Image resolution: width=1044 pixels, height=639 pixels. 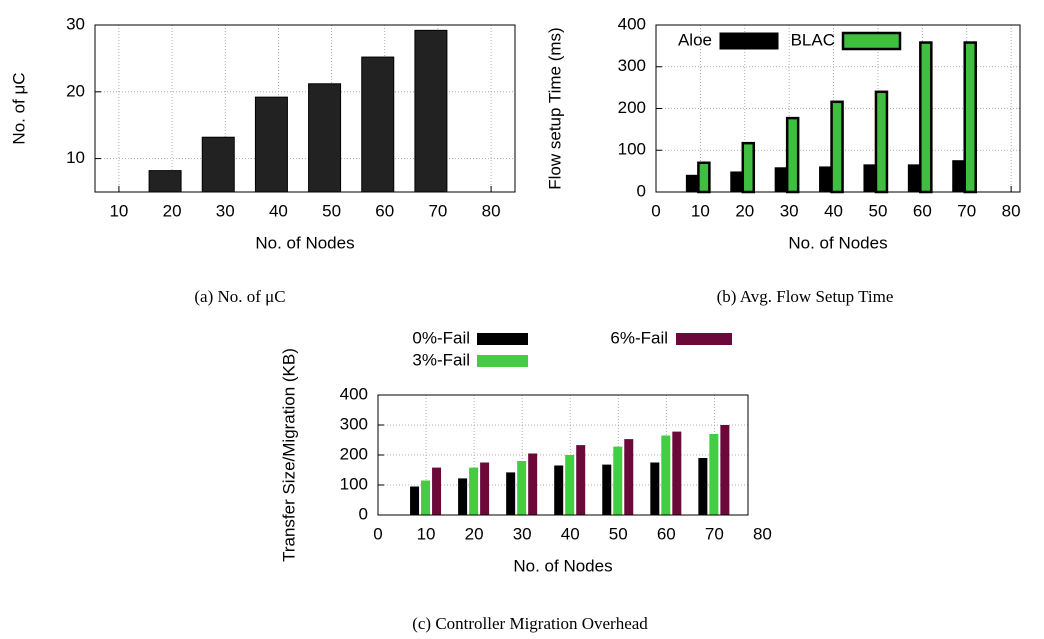 I want to click on caption: (b) Avg. Flow Setup Time, so click(x=805, y=296).